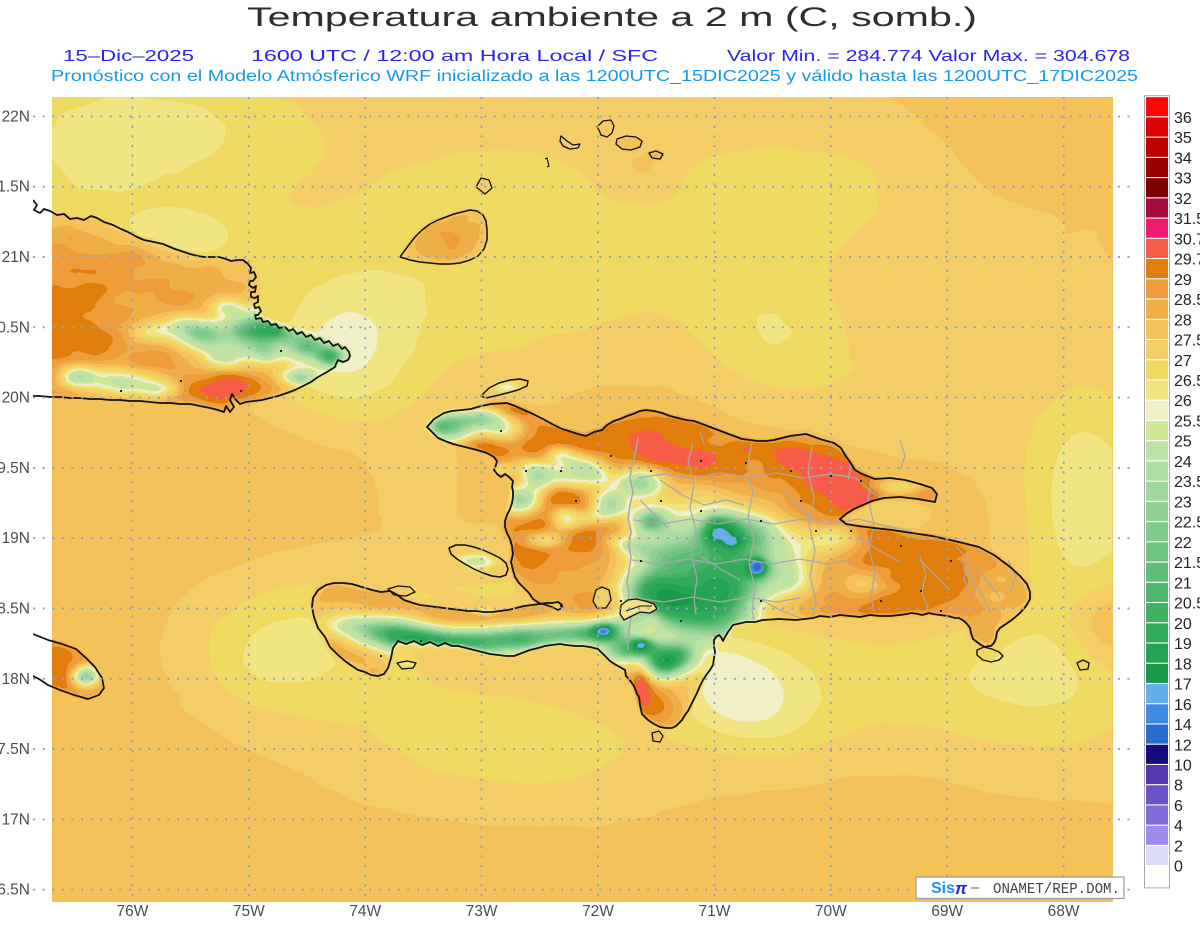 This screenshot has height=927, width=1200. Describe the element at coordinates (598, 911) in the screenshot. I see `svg-text: 72W` at that location.